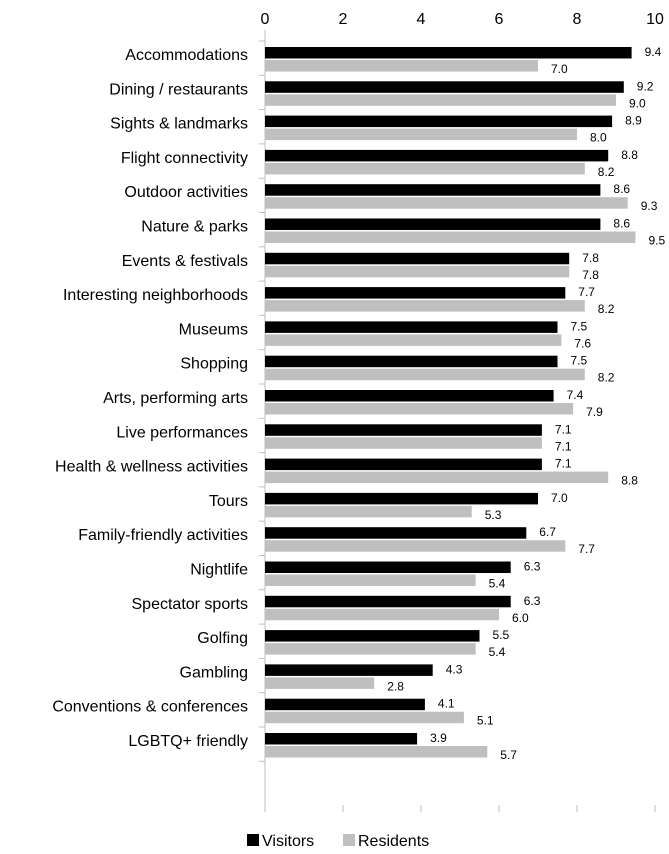  I want to click on category-label: Dining / restaurants, so click(178, 89).